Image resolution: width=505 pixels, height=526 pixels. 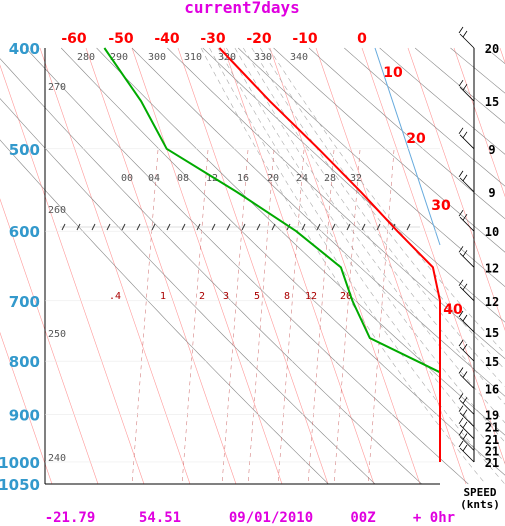 I want to click on temp-label-m20: -20, so click(x=259, y=39).